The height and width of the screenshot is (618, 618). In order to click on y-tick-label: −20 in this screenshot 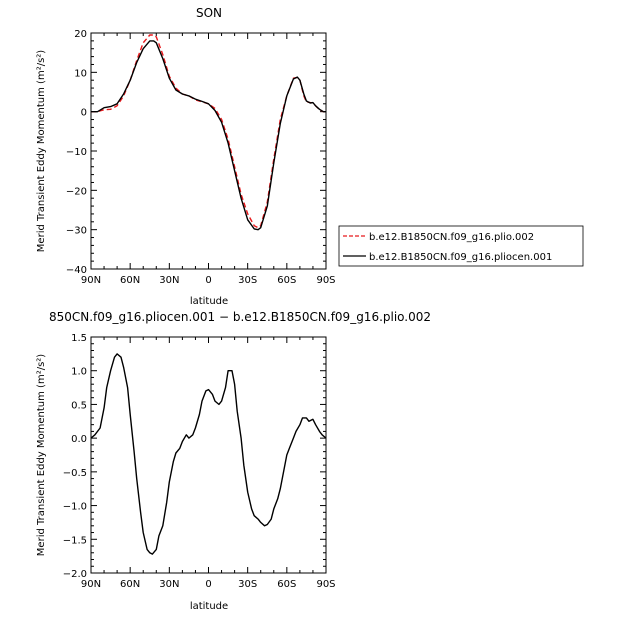, I will do `click(76, 191)`.